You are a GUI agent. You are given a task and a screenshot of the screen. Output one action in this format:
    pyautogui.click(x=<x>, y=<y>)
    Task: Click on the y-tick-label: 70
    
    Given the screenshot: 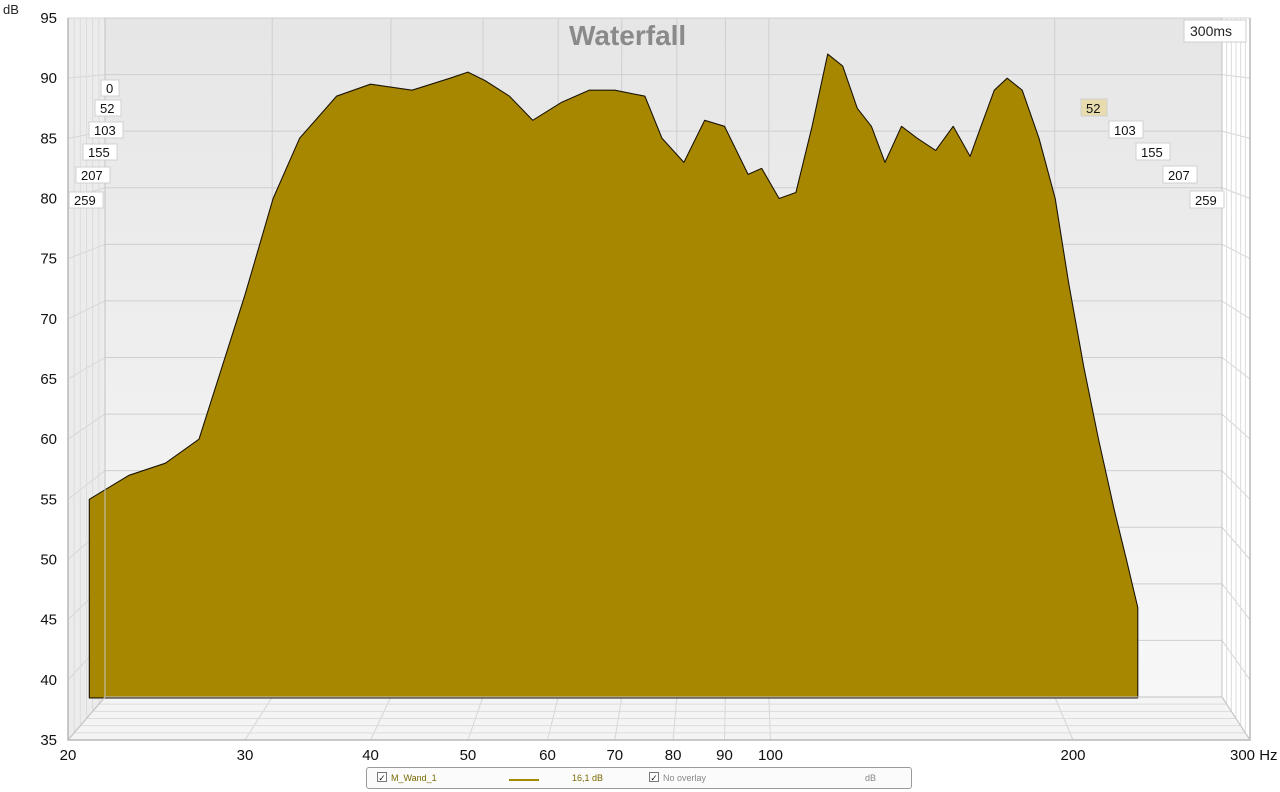 What is the action you would take?
    pyautogui.click(x=48, y=319)
    